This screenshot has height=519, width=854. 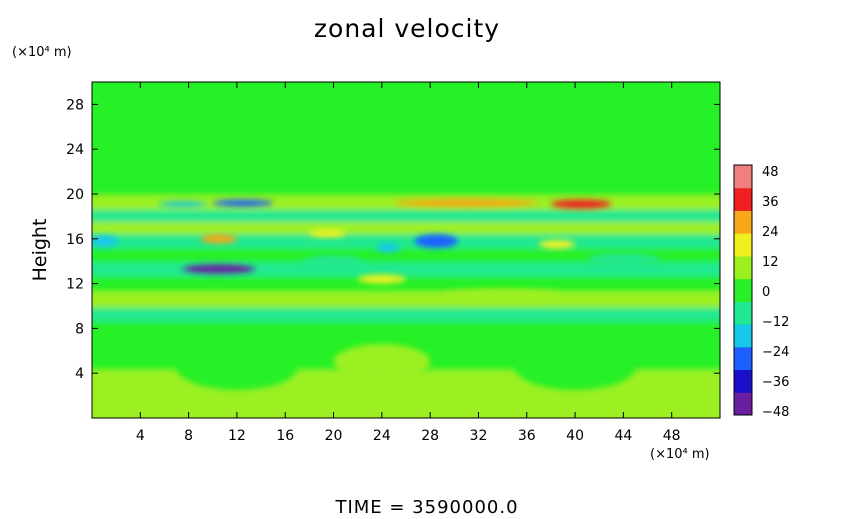 I want to click on colorbar-label: 36, so click(x=770, y=202).